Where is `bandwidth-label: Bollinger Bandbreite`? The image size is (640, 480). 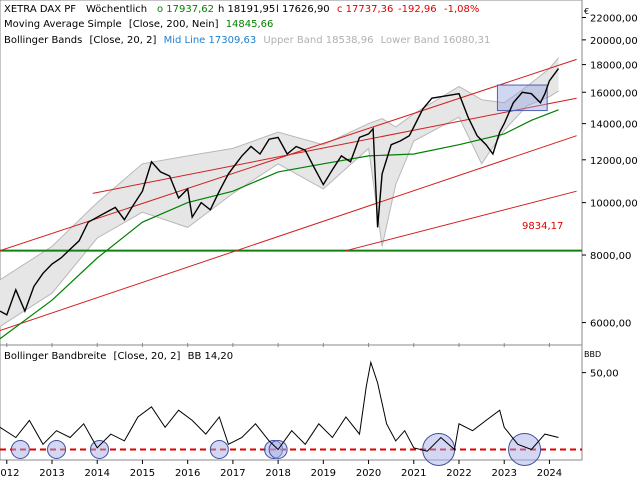 bandwidth-label: Bollinger Bandbreite is located at coordinates (55, 356).